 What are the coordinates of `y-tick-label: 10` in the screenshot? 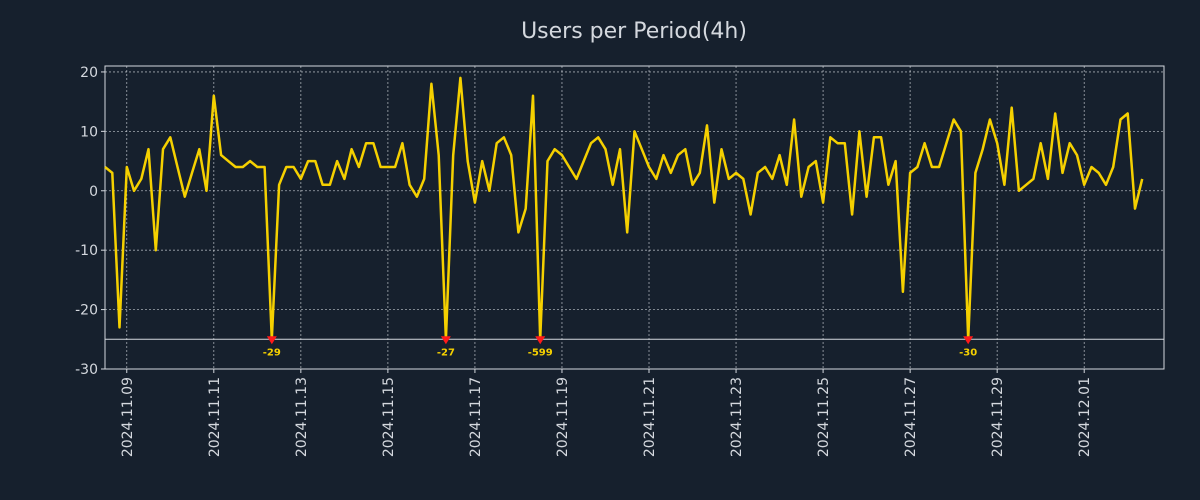 It's located at (89, 132).